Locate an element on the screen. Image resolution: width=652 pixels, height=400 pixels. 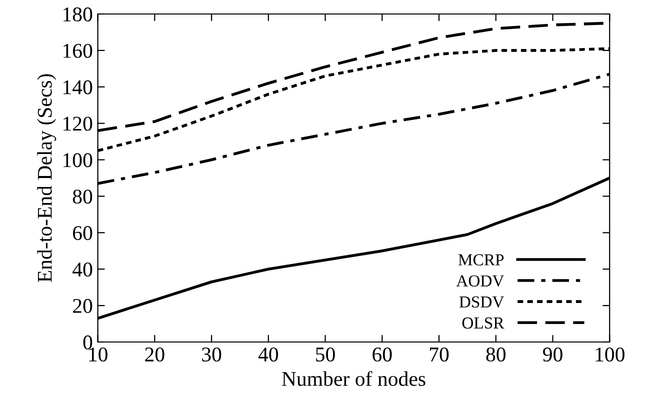
x-tick-label: 70 is located at coordinates (439, 354).